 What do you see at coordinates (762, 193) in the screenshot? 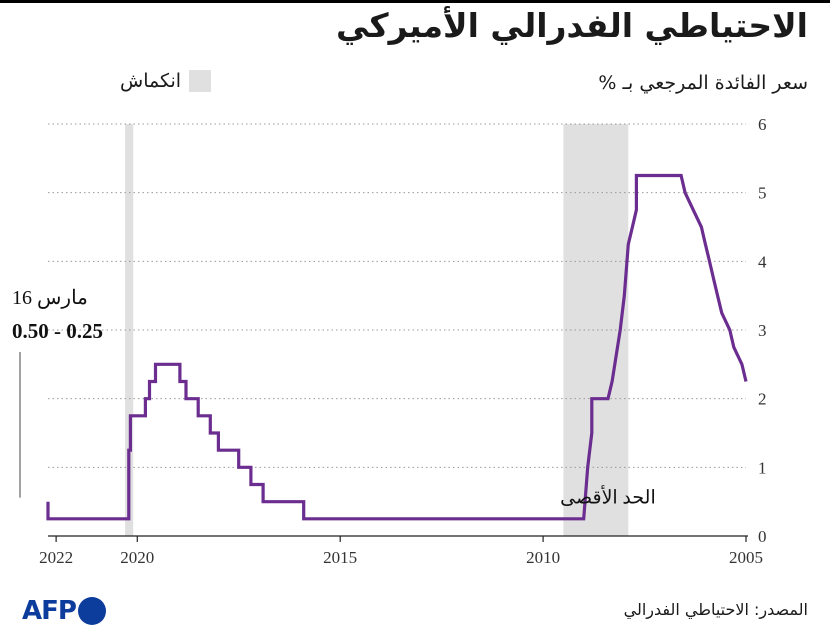
I see `y-tick-label: 5` at bounding box center [762, 193].